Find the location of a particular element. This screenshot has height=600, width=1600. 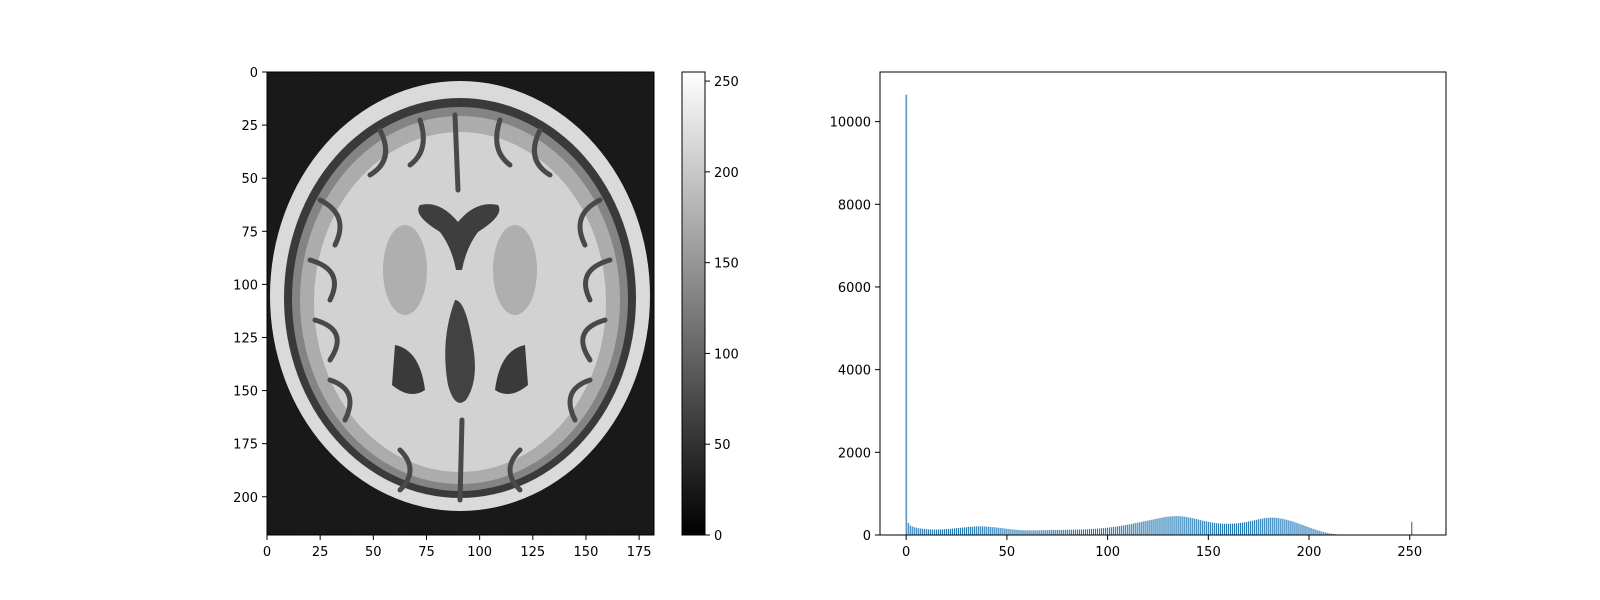

histogram-y-tick-label: 2000 is located at coordinates (854, 453).